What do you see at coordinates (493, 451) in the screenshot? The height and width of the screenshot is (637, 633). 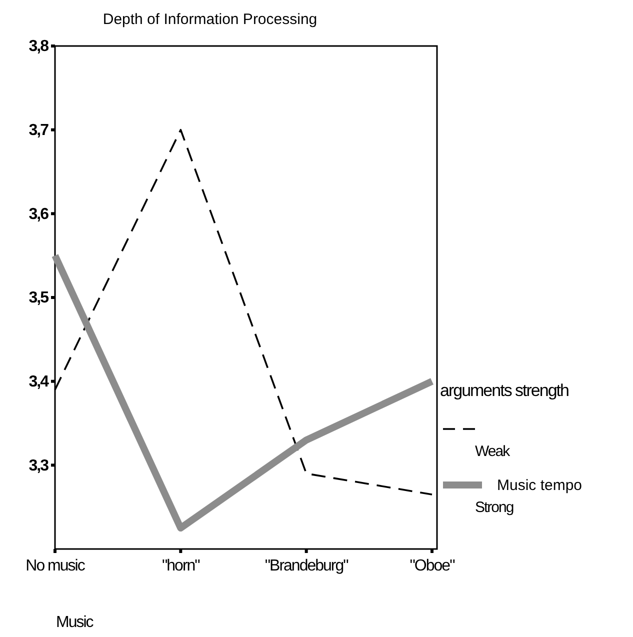 I see `legend-label: Weak` at bounding box center [493, 451].